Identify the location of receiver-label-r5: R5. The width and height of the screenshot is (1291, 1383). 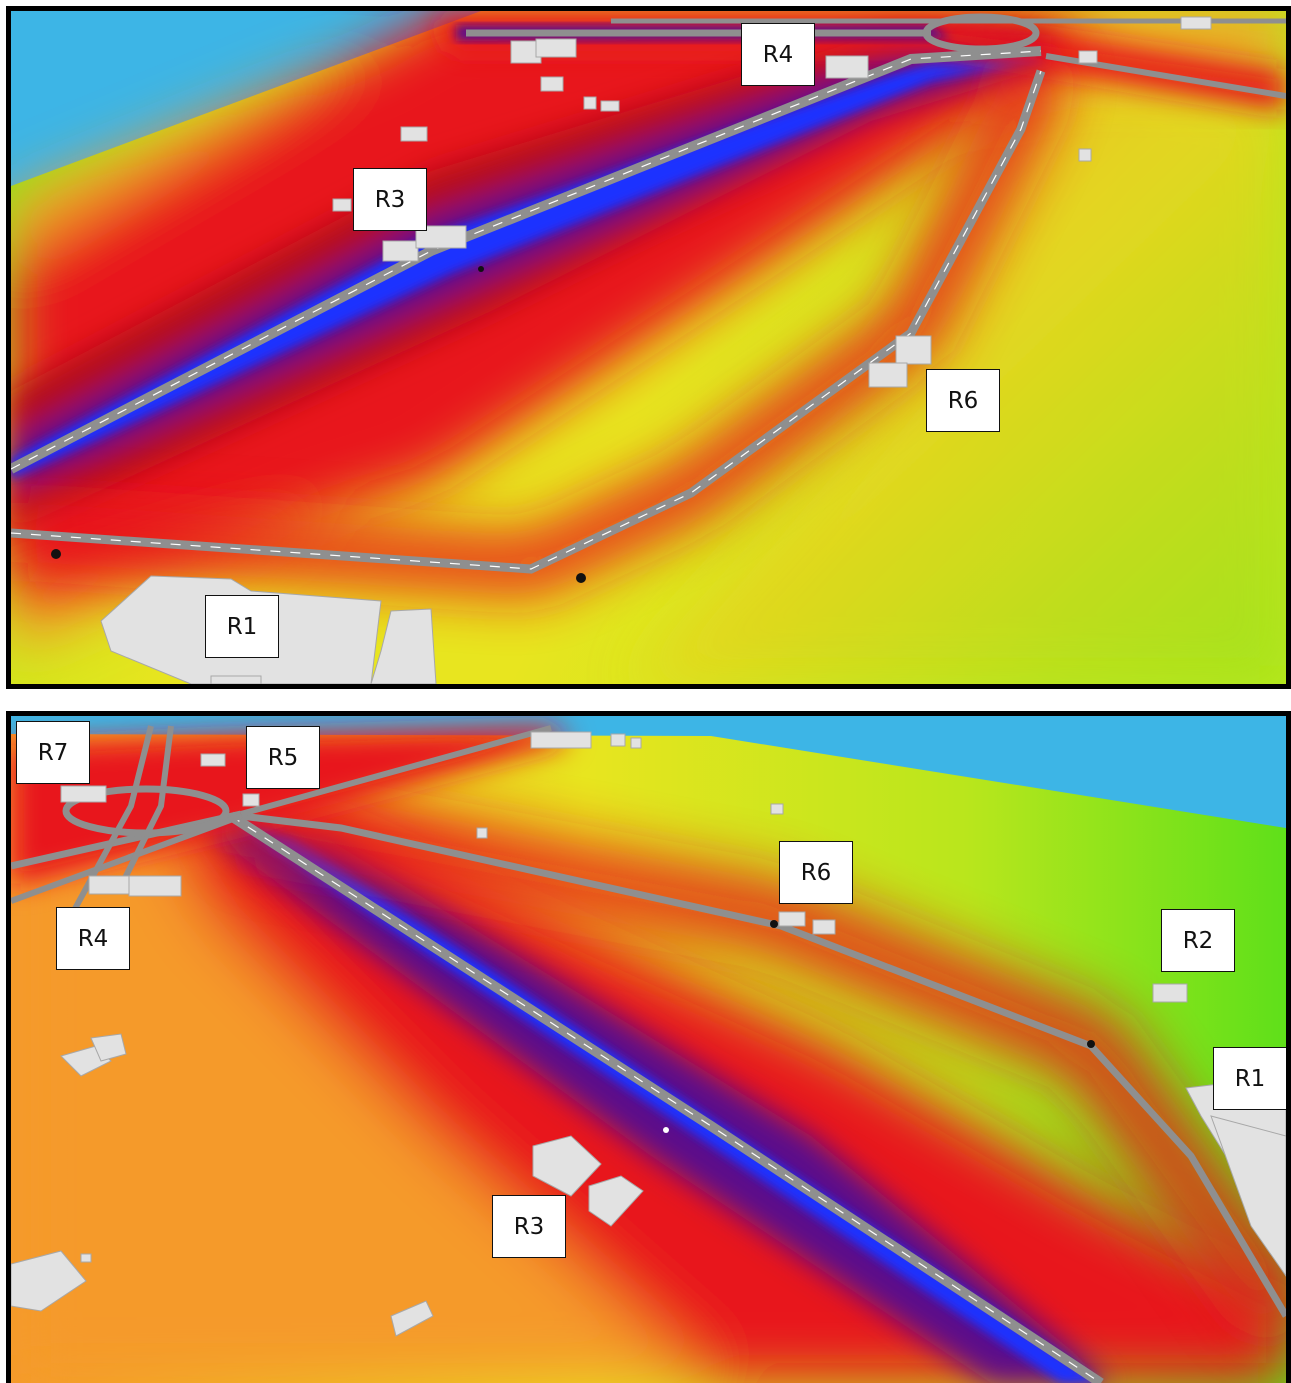
(283, 757).